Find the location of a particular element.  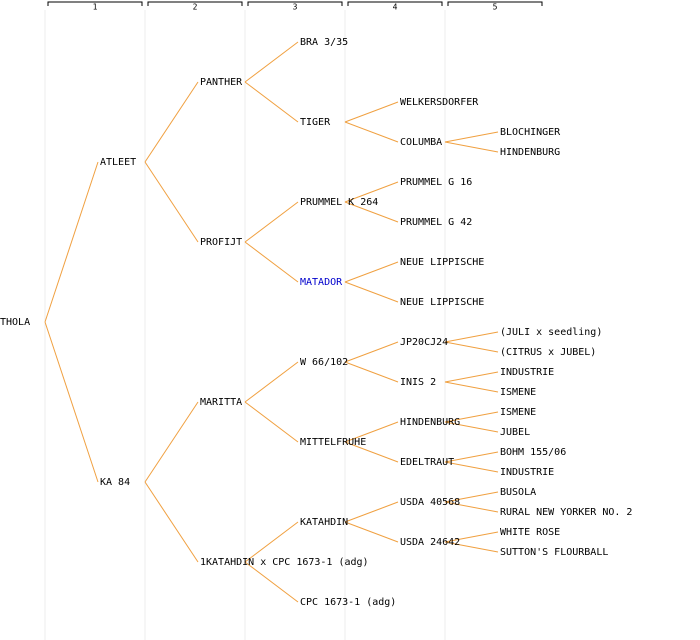

node-label: WHITE ROSE is located at coordinates (530, 532).